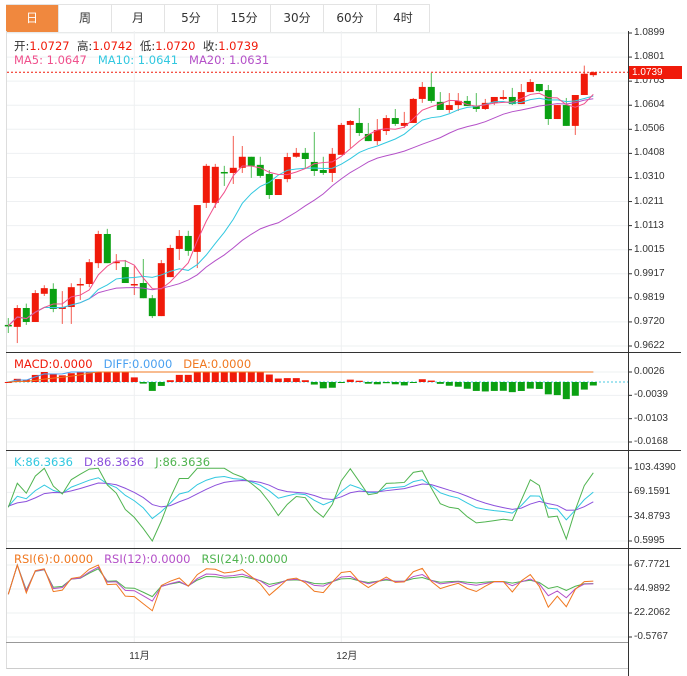 The width and height of the screenshot is (687, 676). Describe the element at coordinates (175, 46) in the screenshot. I see `low-value: 1.0720` at that location.